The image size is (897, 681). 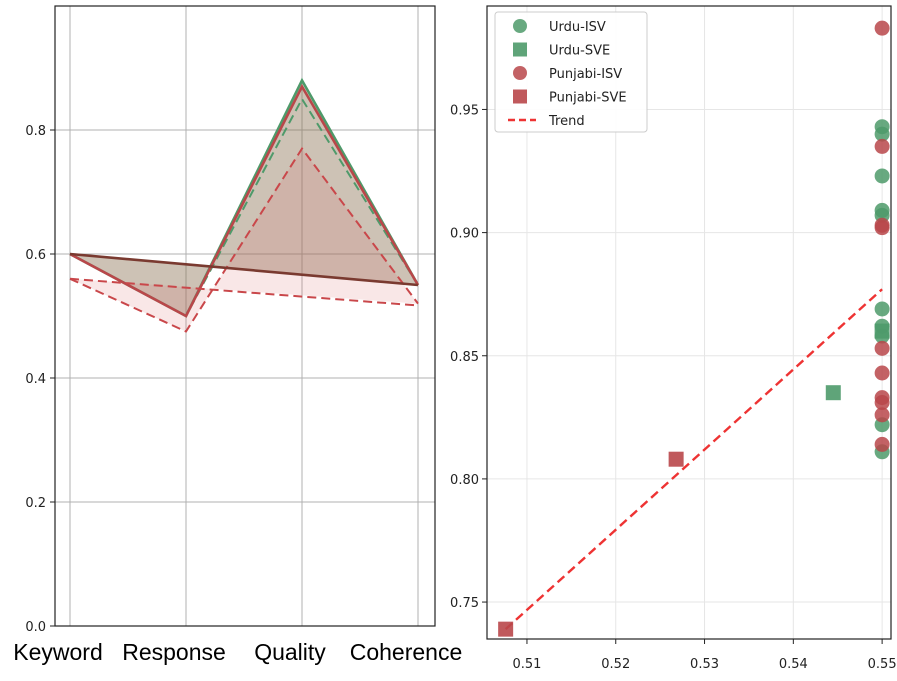 I want to click on legend-marker-urdu-isv, so click(x=520, y=26).